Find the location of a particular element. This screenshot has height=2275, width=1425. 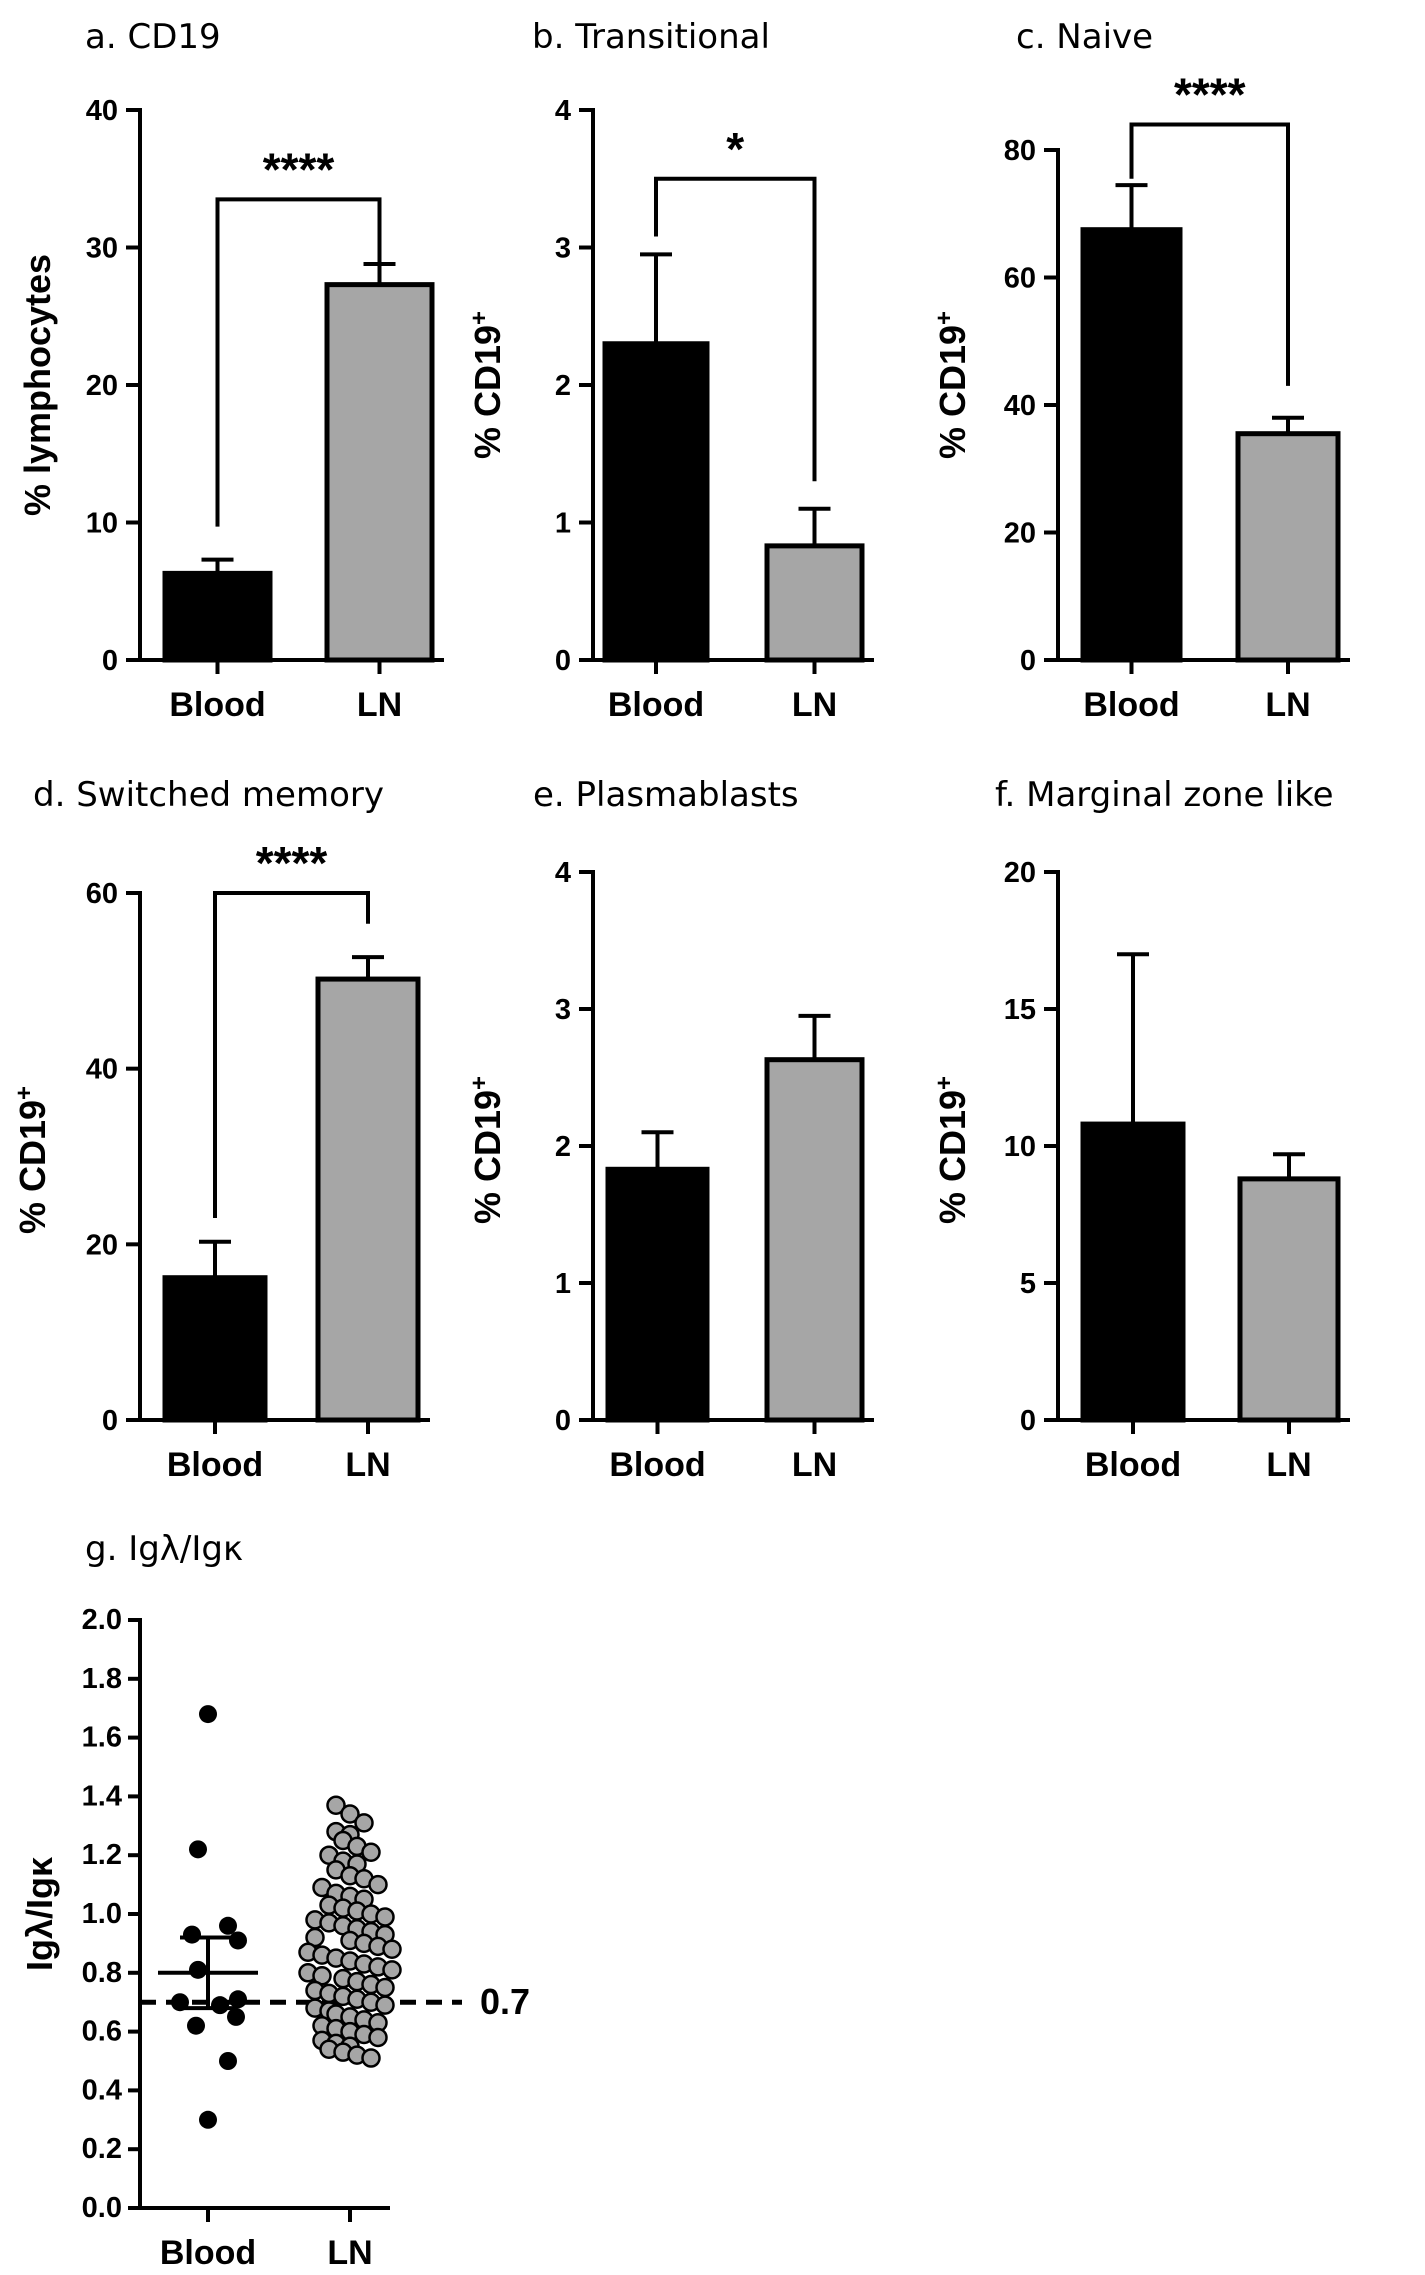

chart-f-xtick-label-blood: Blood is located at coordinates (1133, 1465).